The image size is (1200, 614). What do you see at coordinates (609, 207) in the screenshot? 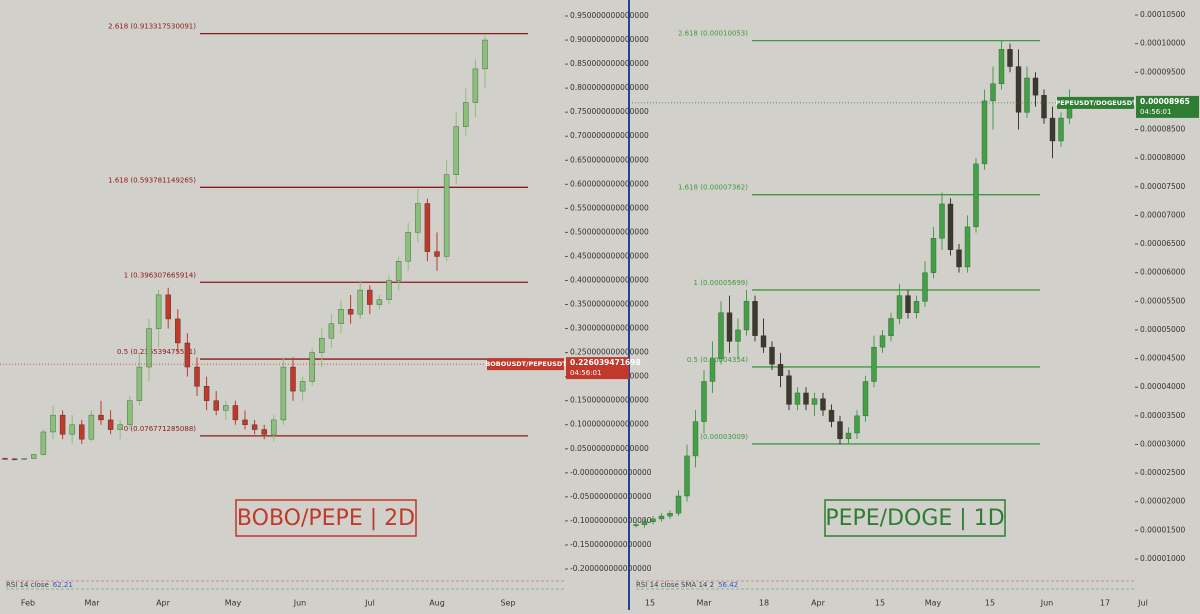
I see `y-tick-label: 0.550000000000000` at bounding box center [609, 207].